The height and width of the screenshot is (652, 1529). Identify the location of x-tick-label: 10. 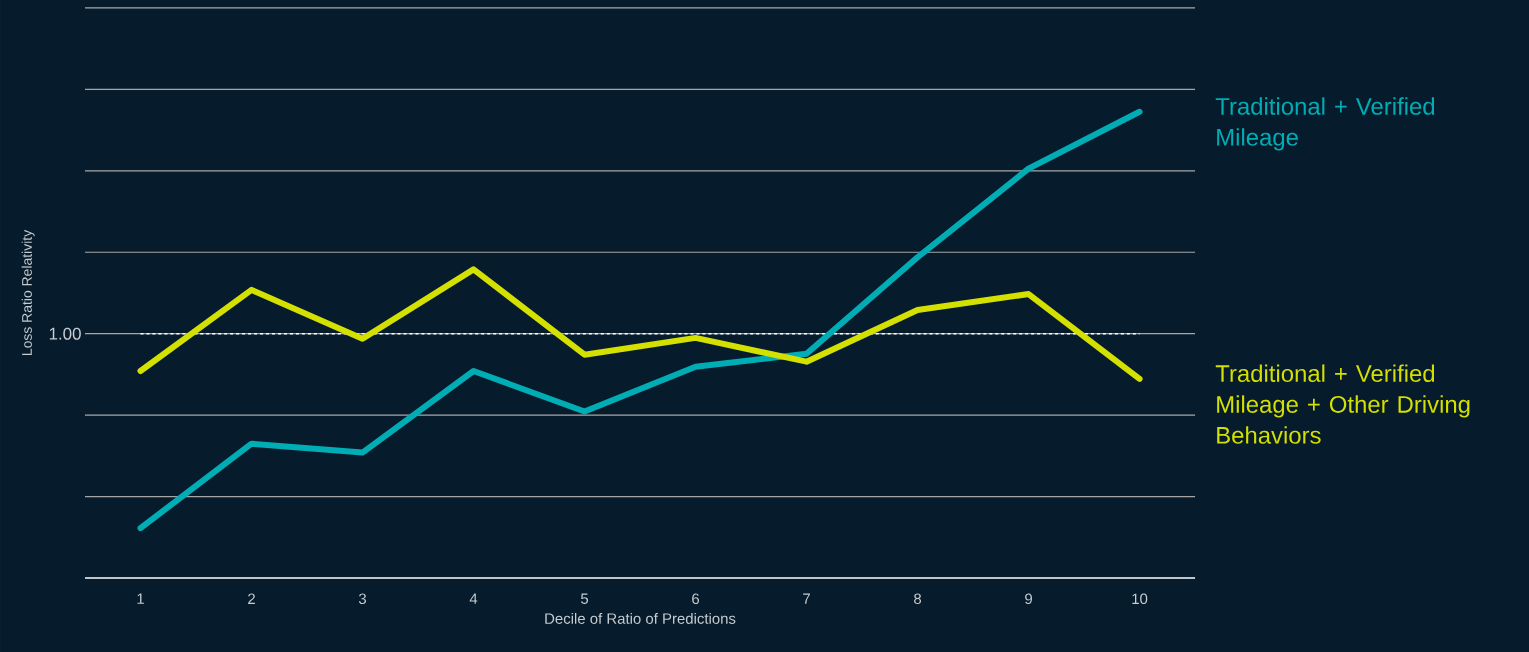
(1140, 599).